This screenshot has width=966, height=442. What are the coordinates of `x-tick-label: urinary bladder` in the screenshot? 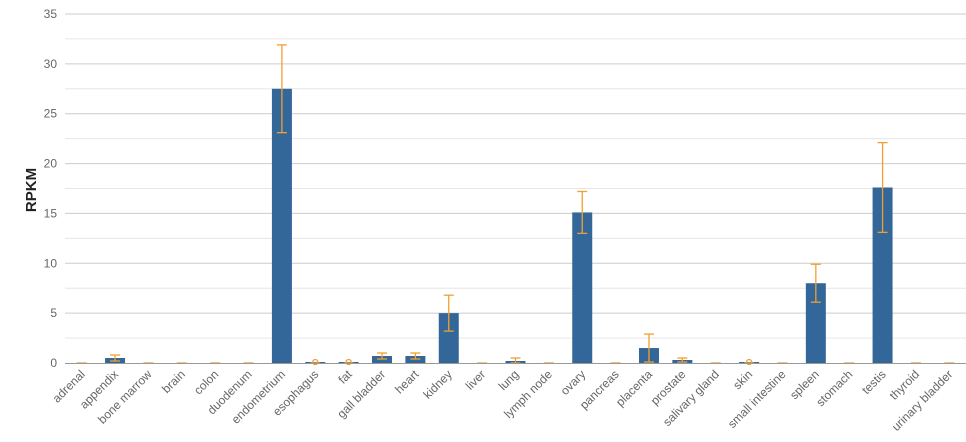 It's located at (922, 400).